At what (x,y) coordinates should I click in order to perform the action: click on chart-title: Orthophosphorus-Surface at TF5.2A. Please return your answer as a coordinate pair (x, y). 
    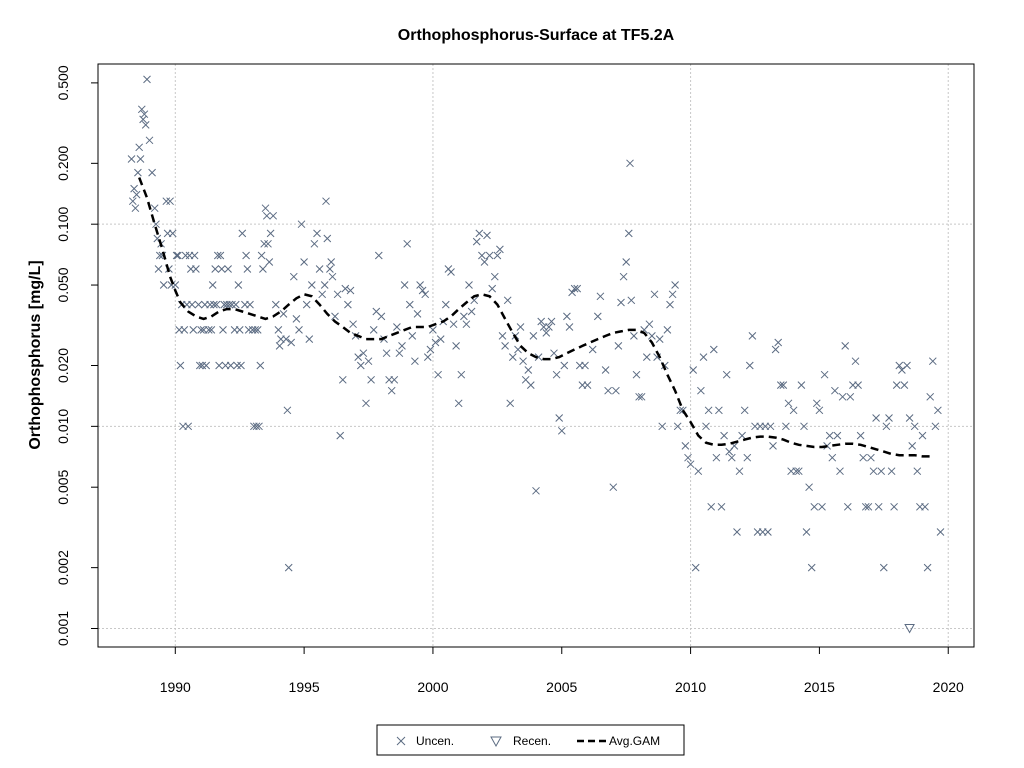
    Looking at the image, I should click on (536, 35).